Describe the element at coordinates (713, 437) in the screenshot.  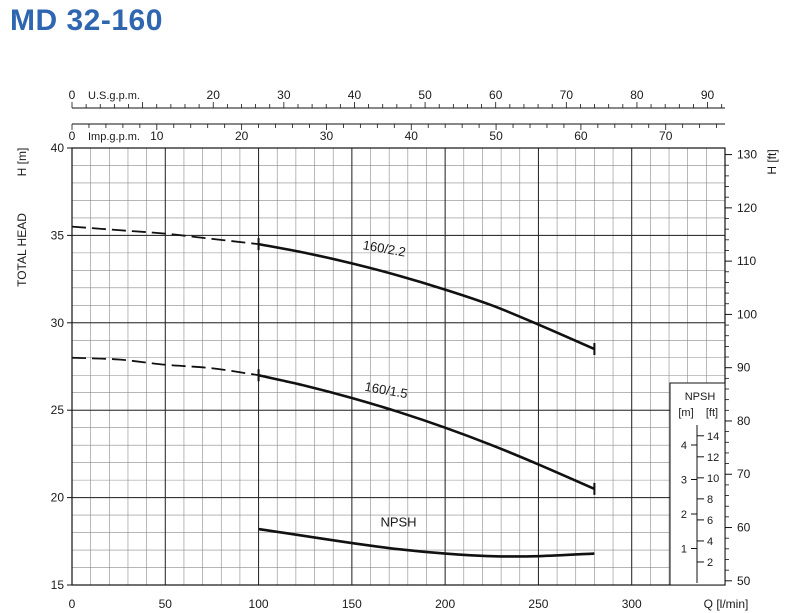
I see `npsh-ft-tick-label: 14` at that location.